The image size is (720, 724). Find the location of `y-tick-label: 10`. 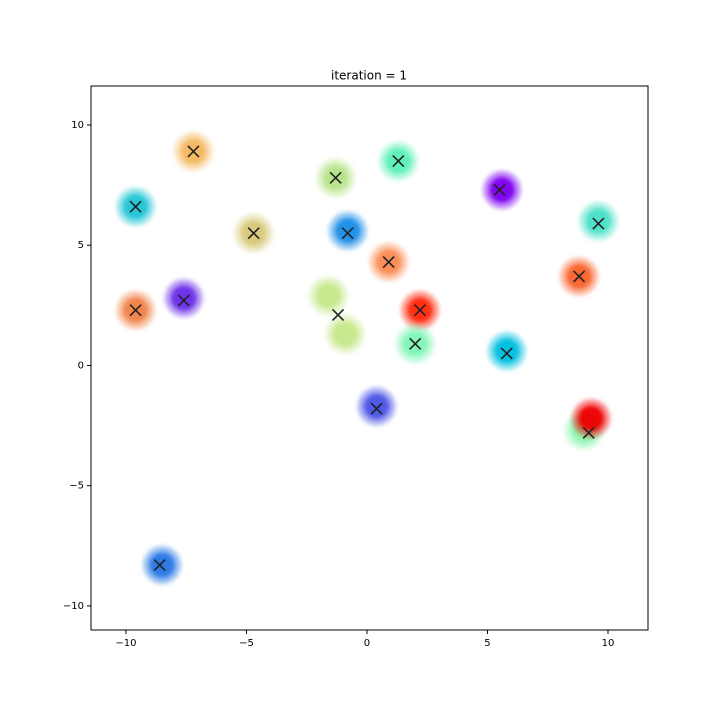

y-tick-label: 10 is located at coordinates (77, 125).